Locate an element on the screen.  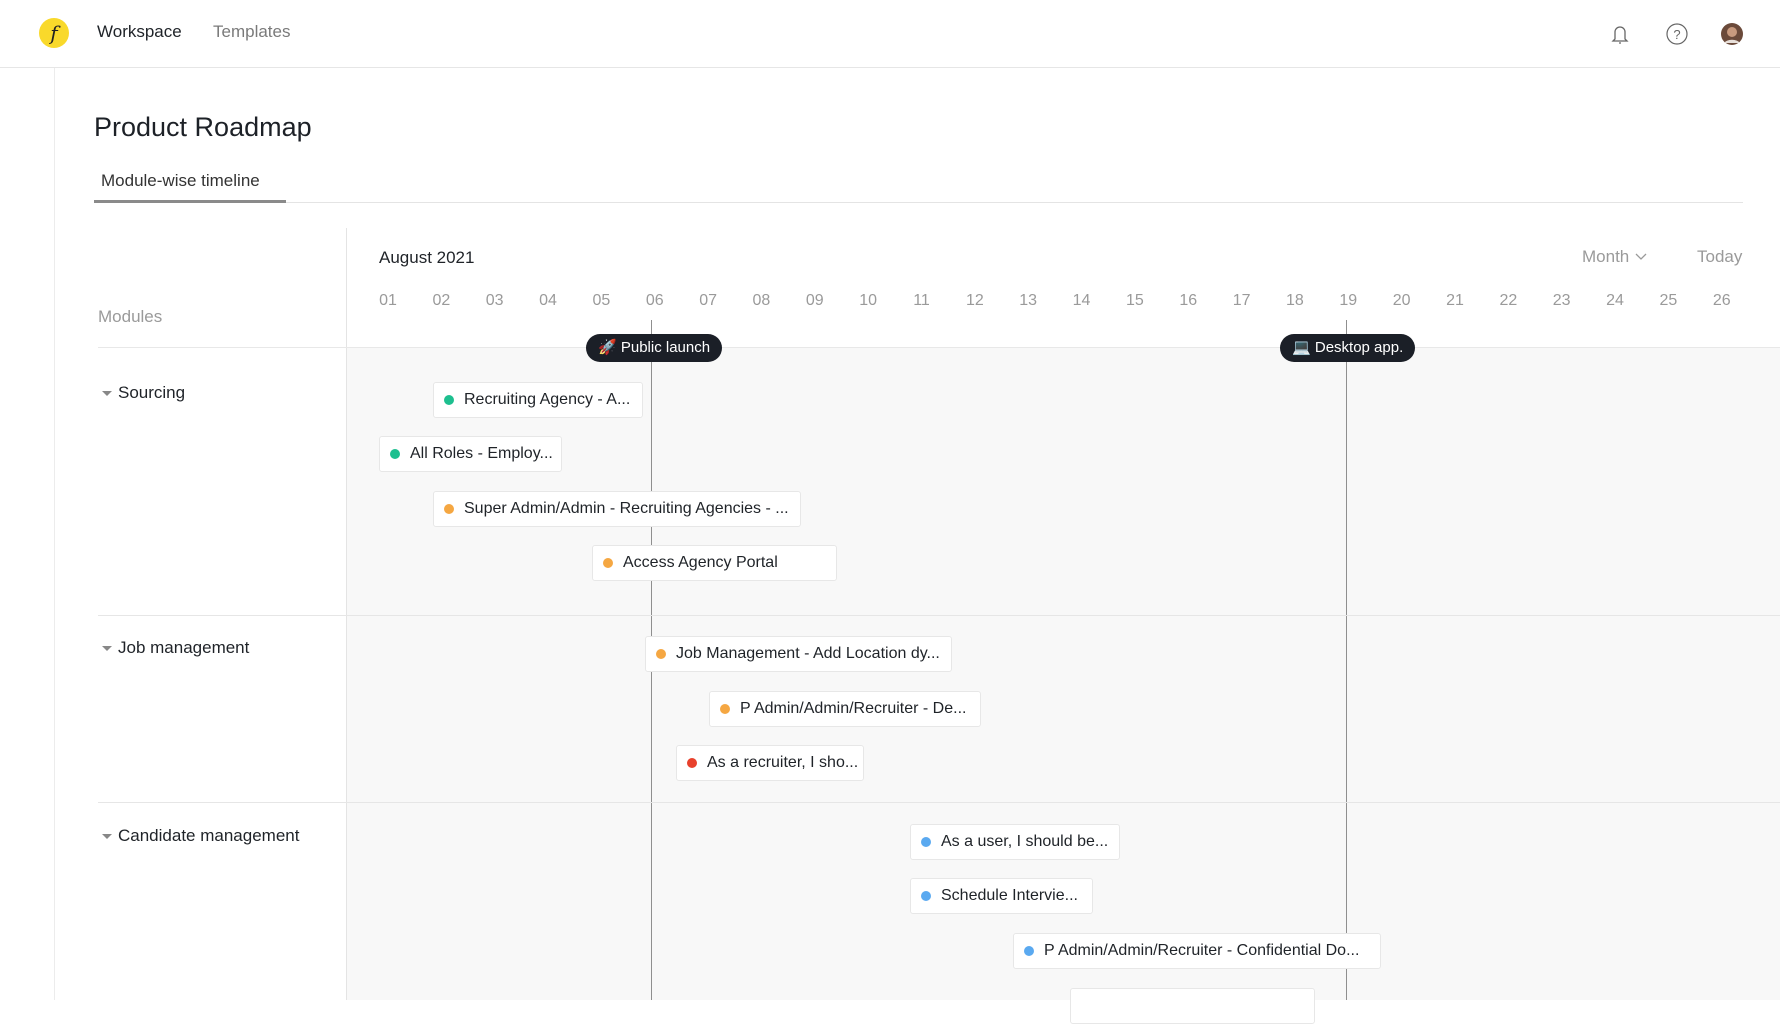
day-label: 09 is located at coordinates (814, 300).